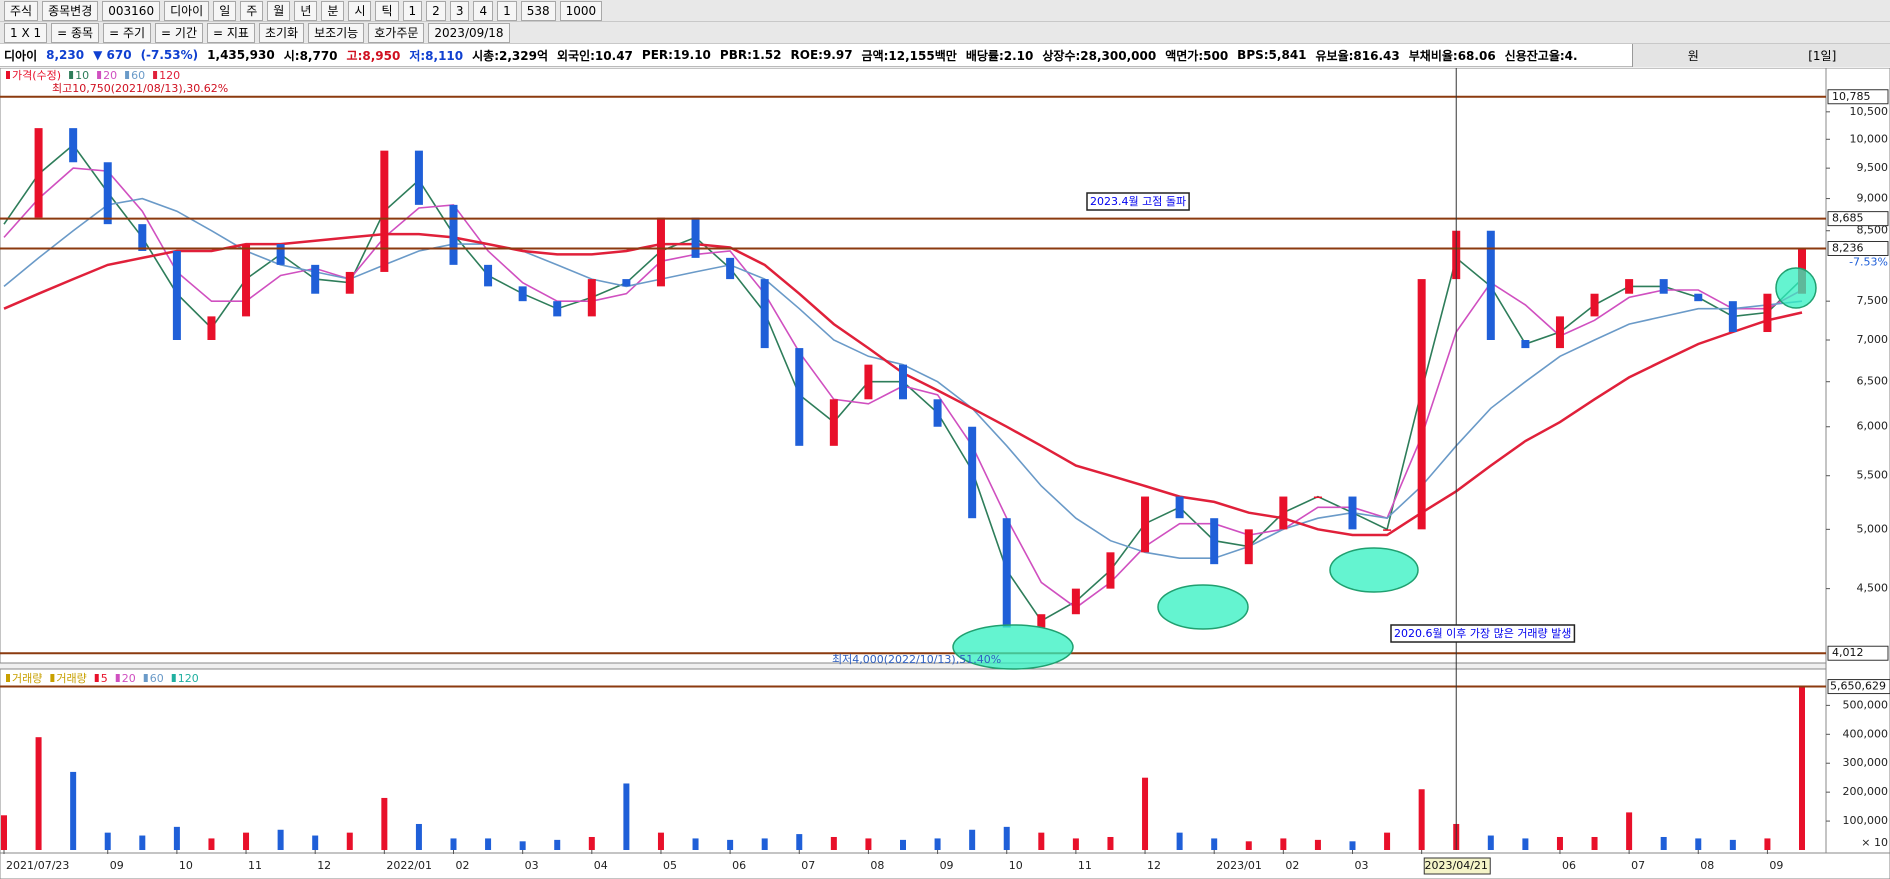 The image size is (1890, 879). Describe the element at coordinates (70, 10) in the screenshot. I see `toolbar-button: 종목변경` at that location.